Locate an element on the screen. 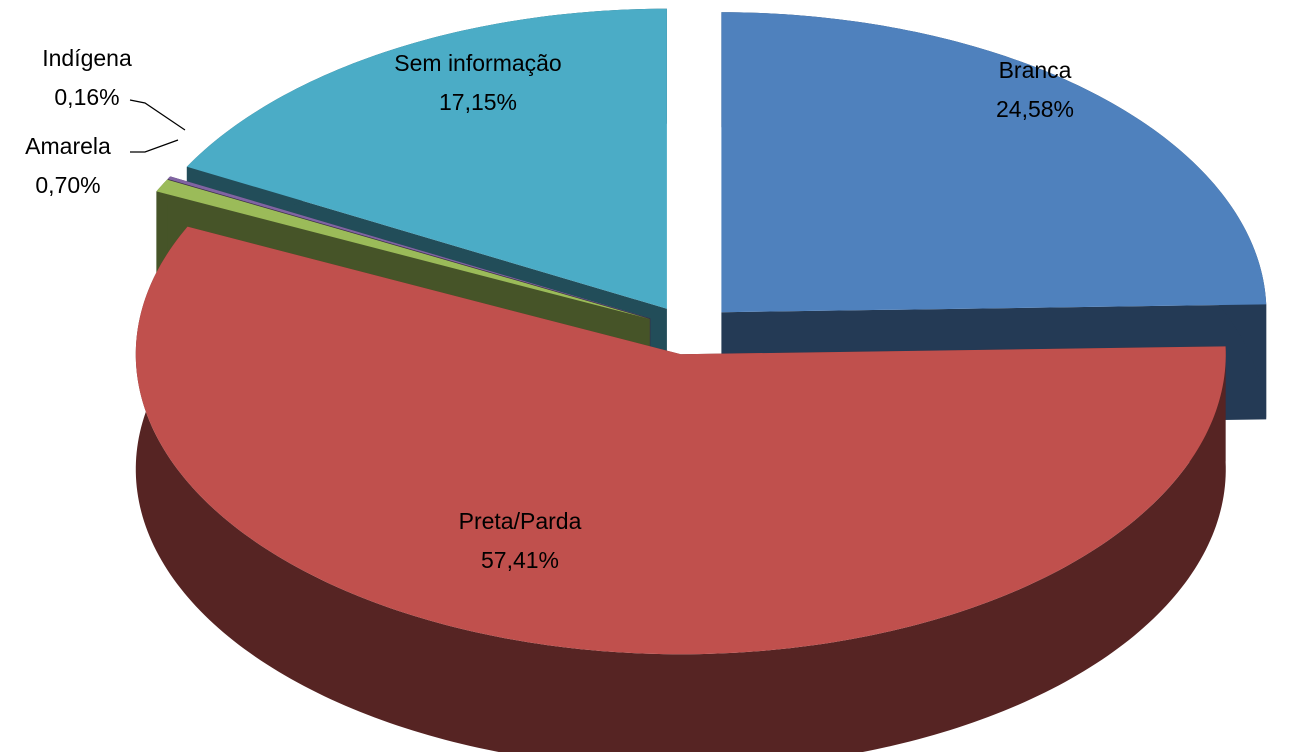 Image resolution: width=1295 pixels, height=752 pixels. slice-value-label: 24,58% is located at coordinates (1035, 109).